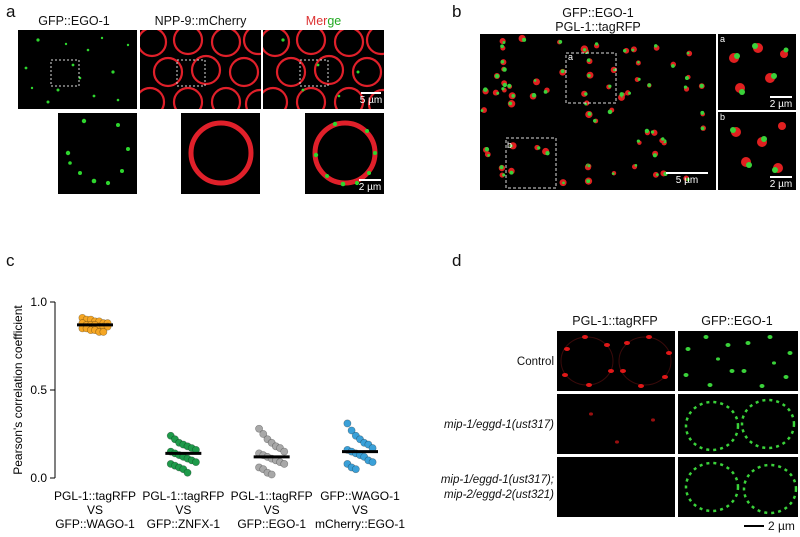 The image size is (800, 537). What do you see at coordinates (598, 27) in the screenshot?
I see `panel-b-title-line2: PGL-1::tagRFP` at bounding box center [598, 27].